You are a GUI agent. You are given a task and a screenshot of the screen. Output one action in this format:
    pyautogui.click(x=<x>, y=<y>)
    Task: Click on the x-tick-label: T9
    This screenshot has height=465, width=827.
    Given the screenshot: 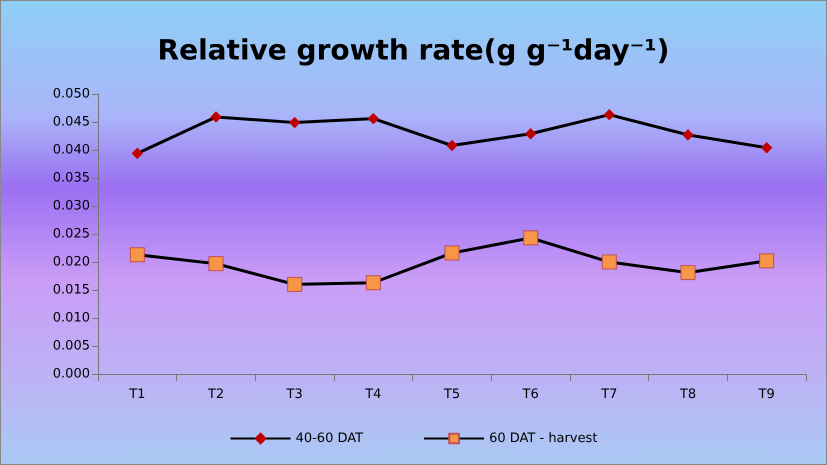 What is the action you would take?
    pyautogui.click(x=766, y=394)
    